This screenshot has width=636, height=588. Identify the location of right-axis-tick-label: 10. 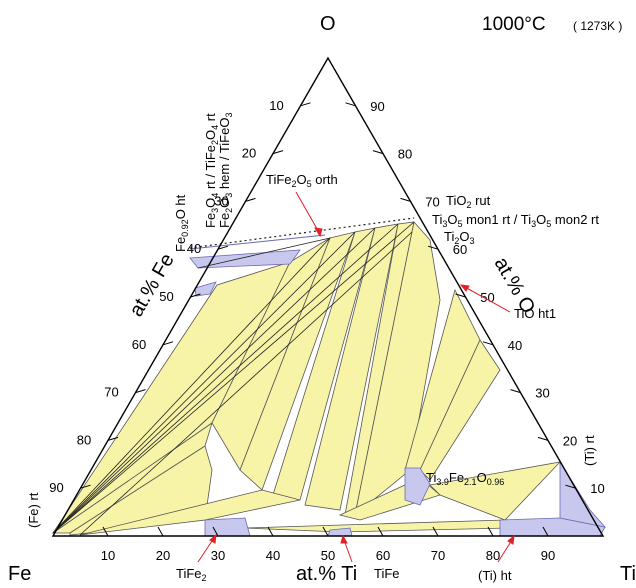
(597, 488).